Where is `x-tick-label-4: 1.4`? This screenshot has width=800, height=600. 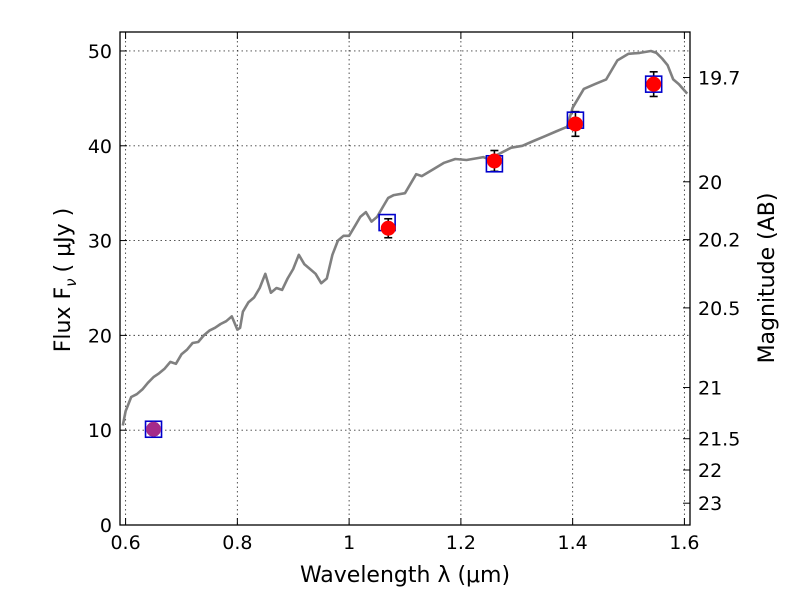
x-tick-label-4: 1.4 is located at coordinates (573, 543).